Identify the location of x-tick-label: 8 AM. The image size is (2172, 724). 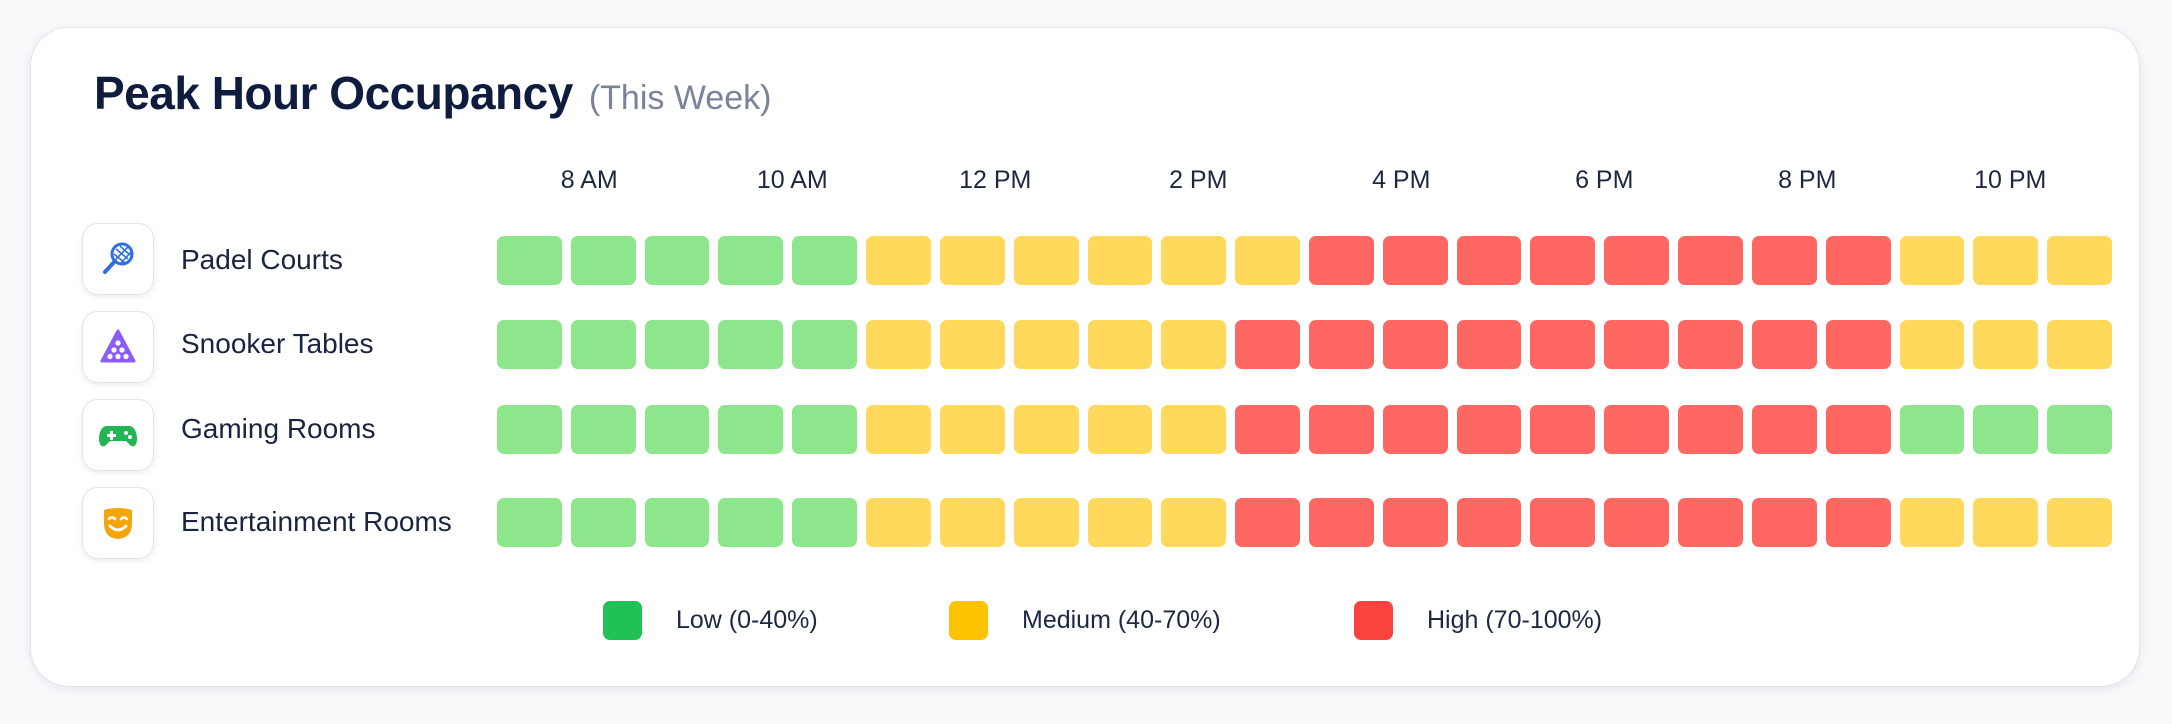
(589, 180).